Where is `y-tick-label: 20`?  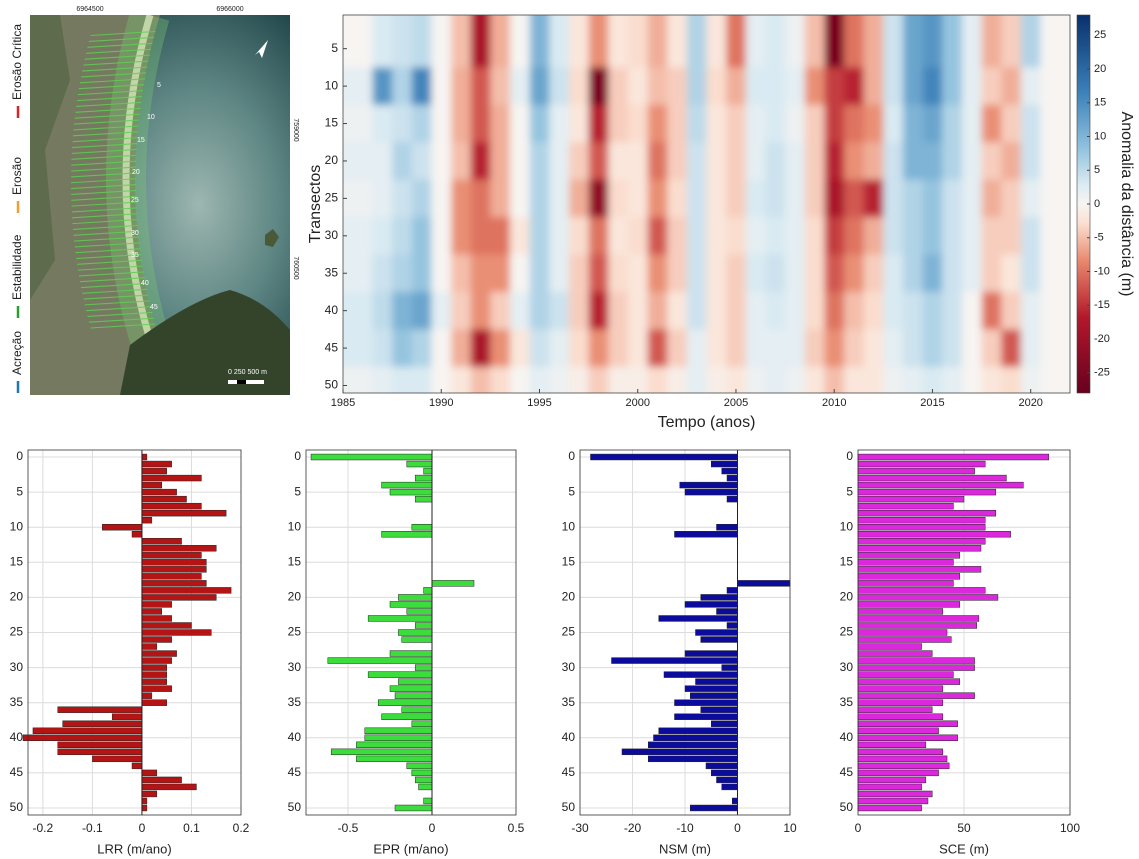
y-tick-label: 20 is located at coordinates (847, 597).